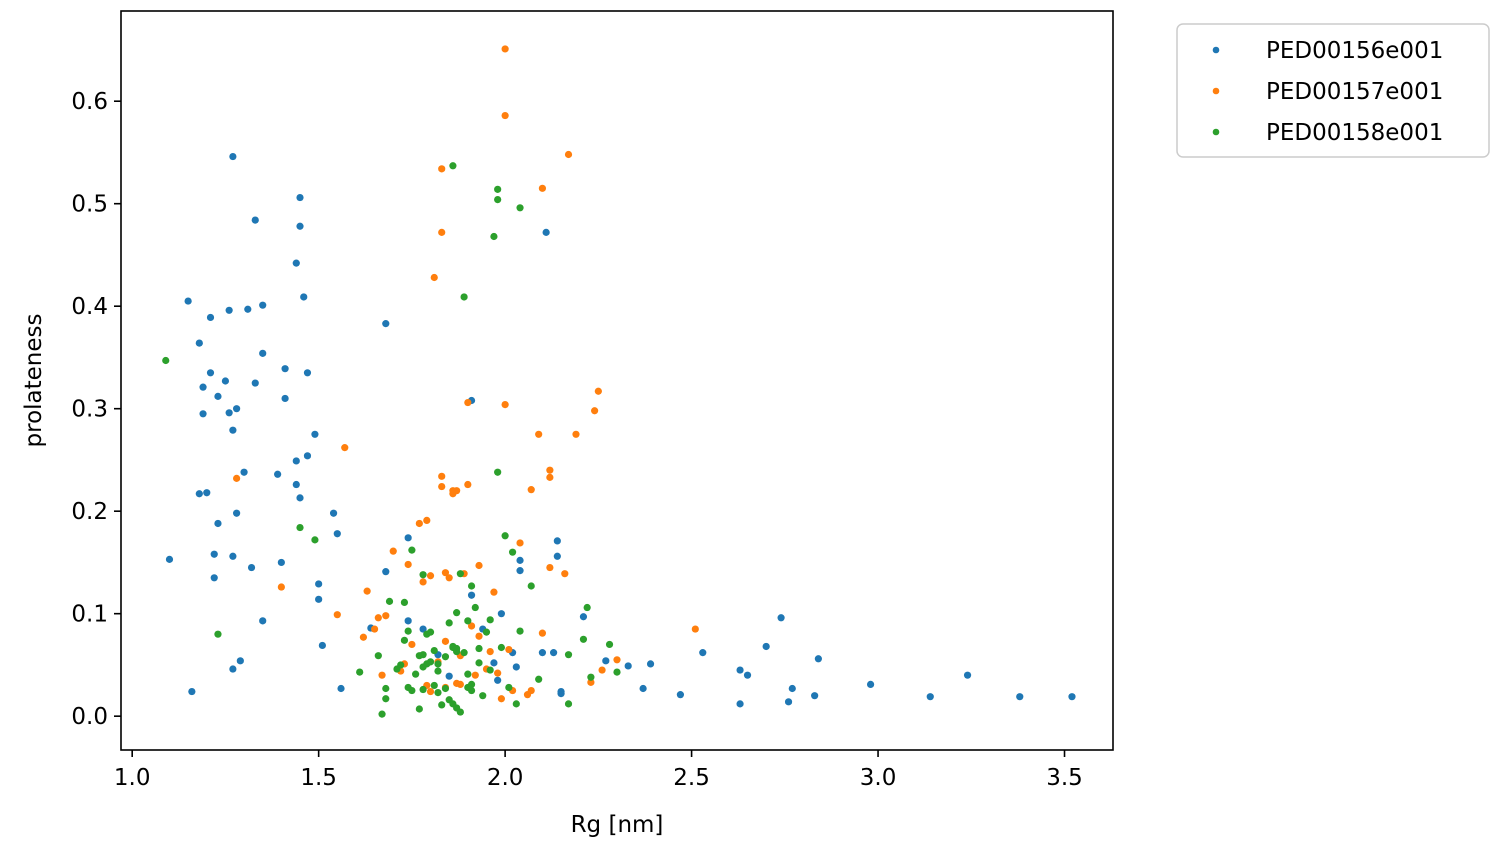 The width and height of the screenshot is (1506, 852). Describe the element at coordinates (505, 778) in the screenshot. I see `x-tick-label: 2.0` at that location.